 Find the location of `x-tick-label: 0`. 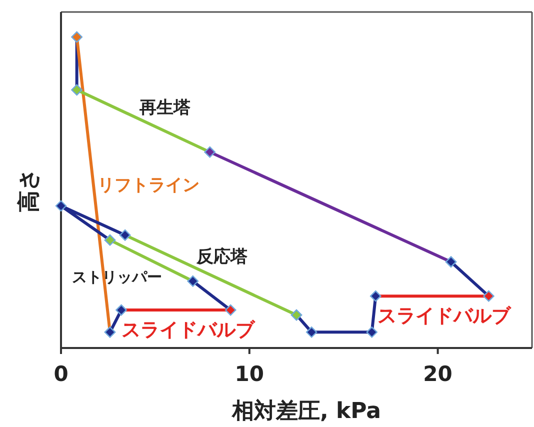

x-tick-label: 0 is located at coordinates (61, 374).